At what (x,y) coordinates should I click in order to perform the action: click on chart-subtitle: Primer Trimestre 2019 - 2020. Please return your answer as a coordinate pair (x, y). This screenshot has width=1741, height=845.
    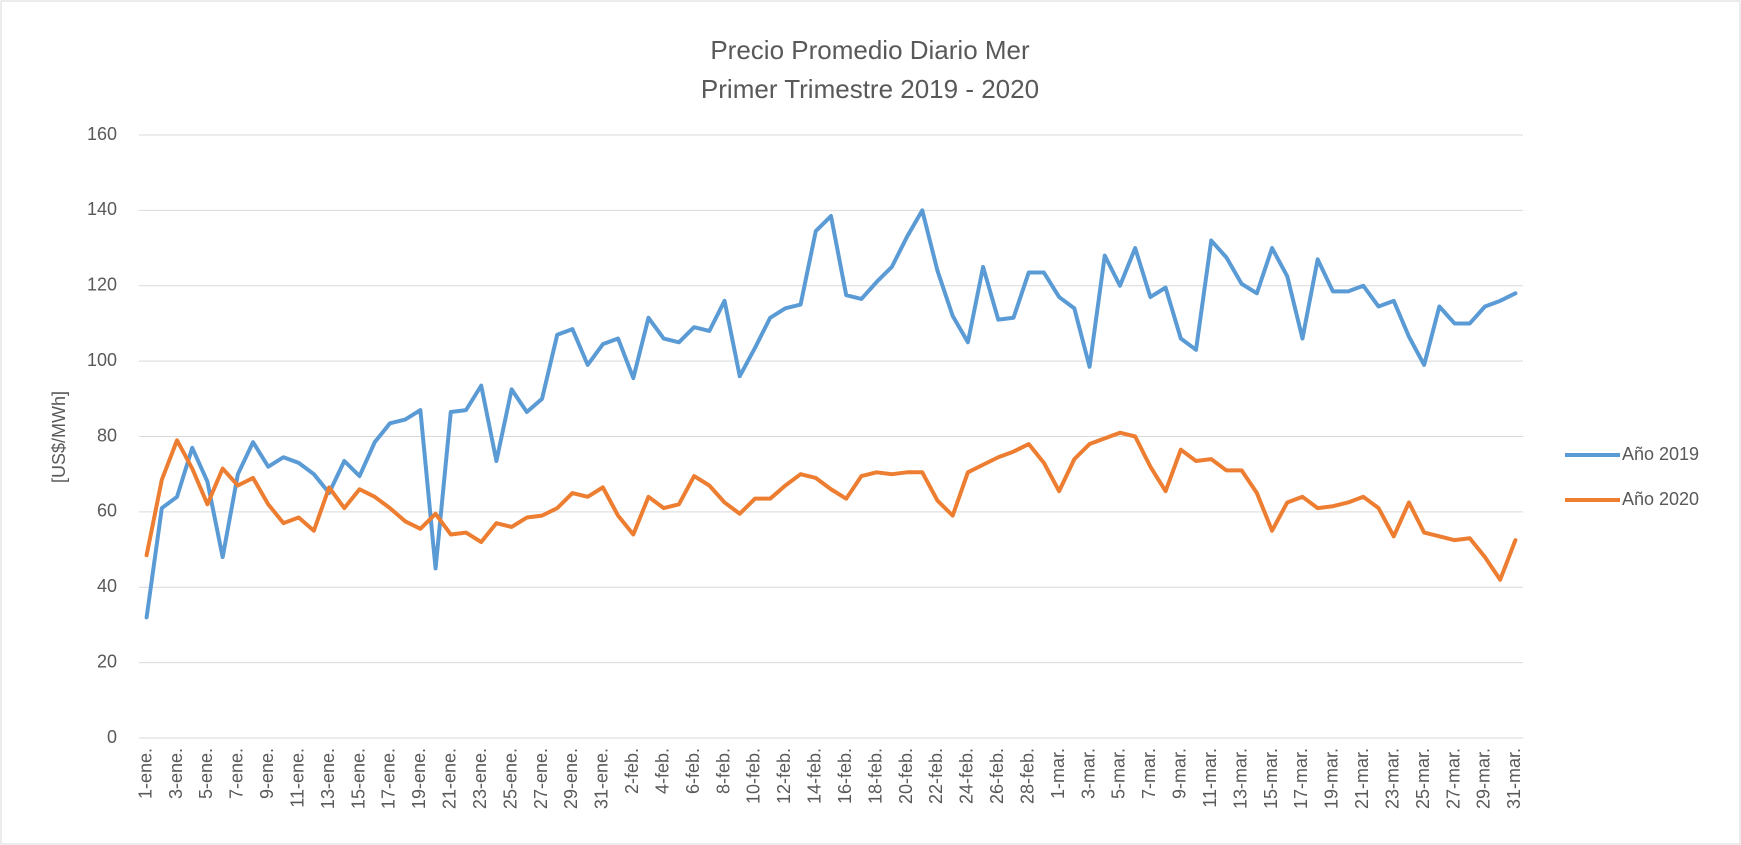
    Looking at the image, I should click on (870, 89).